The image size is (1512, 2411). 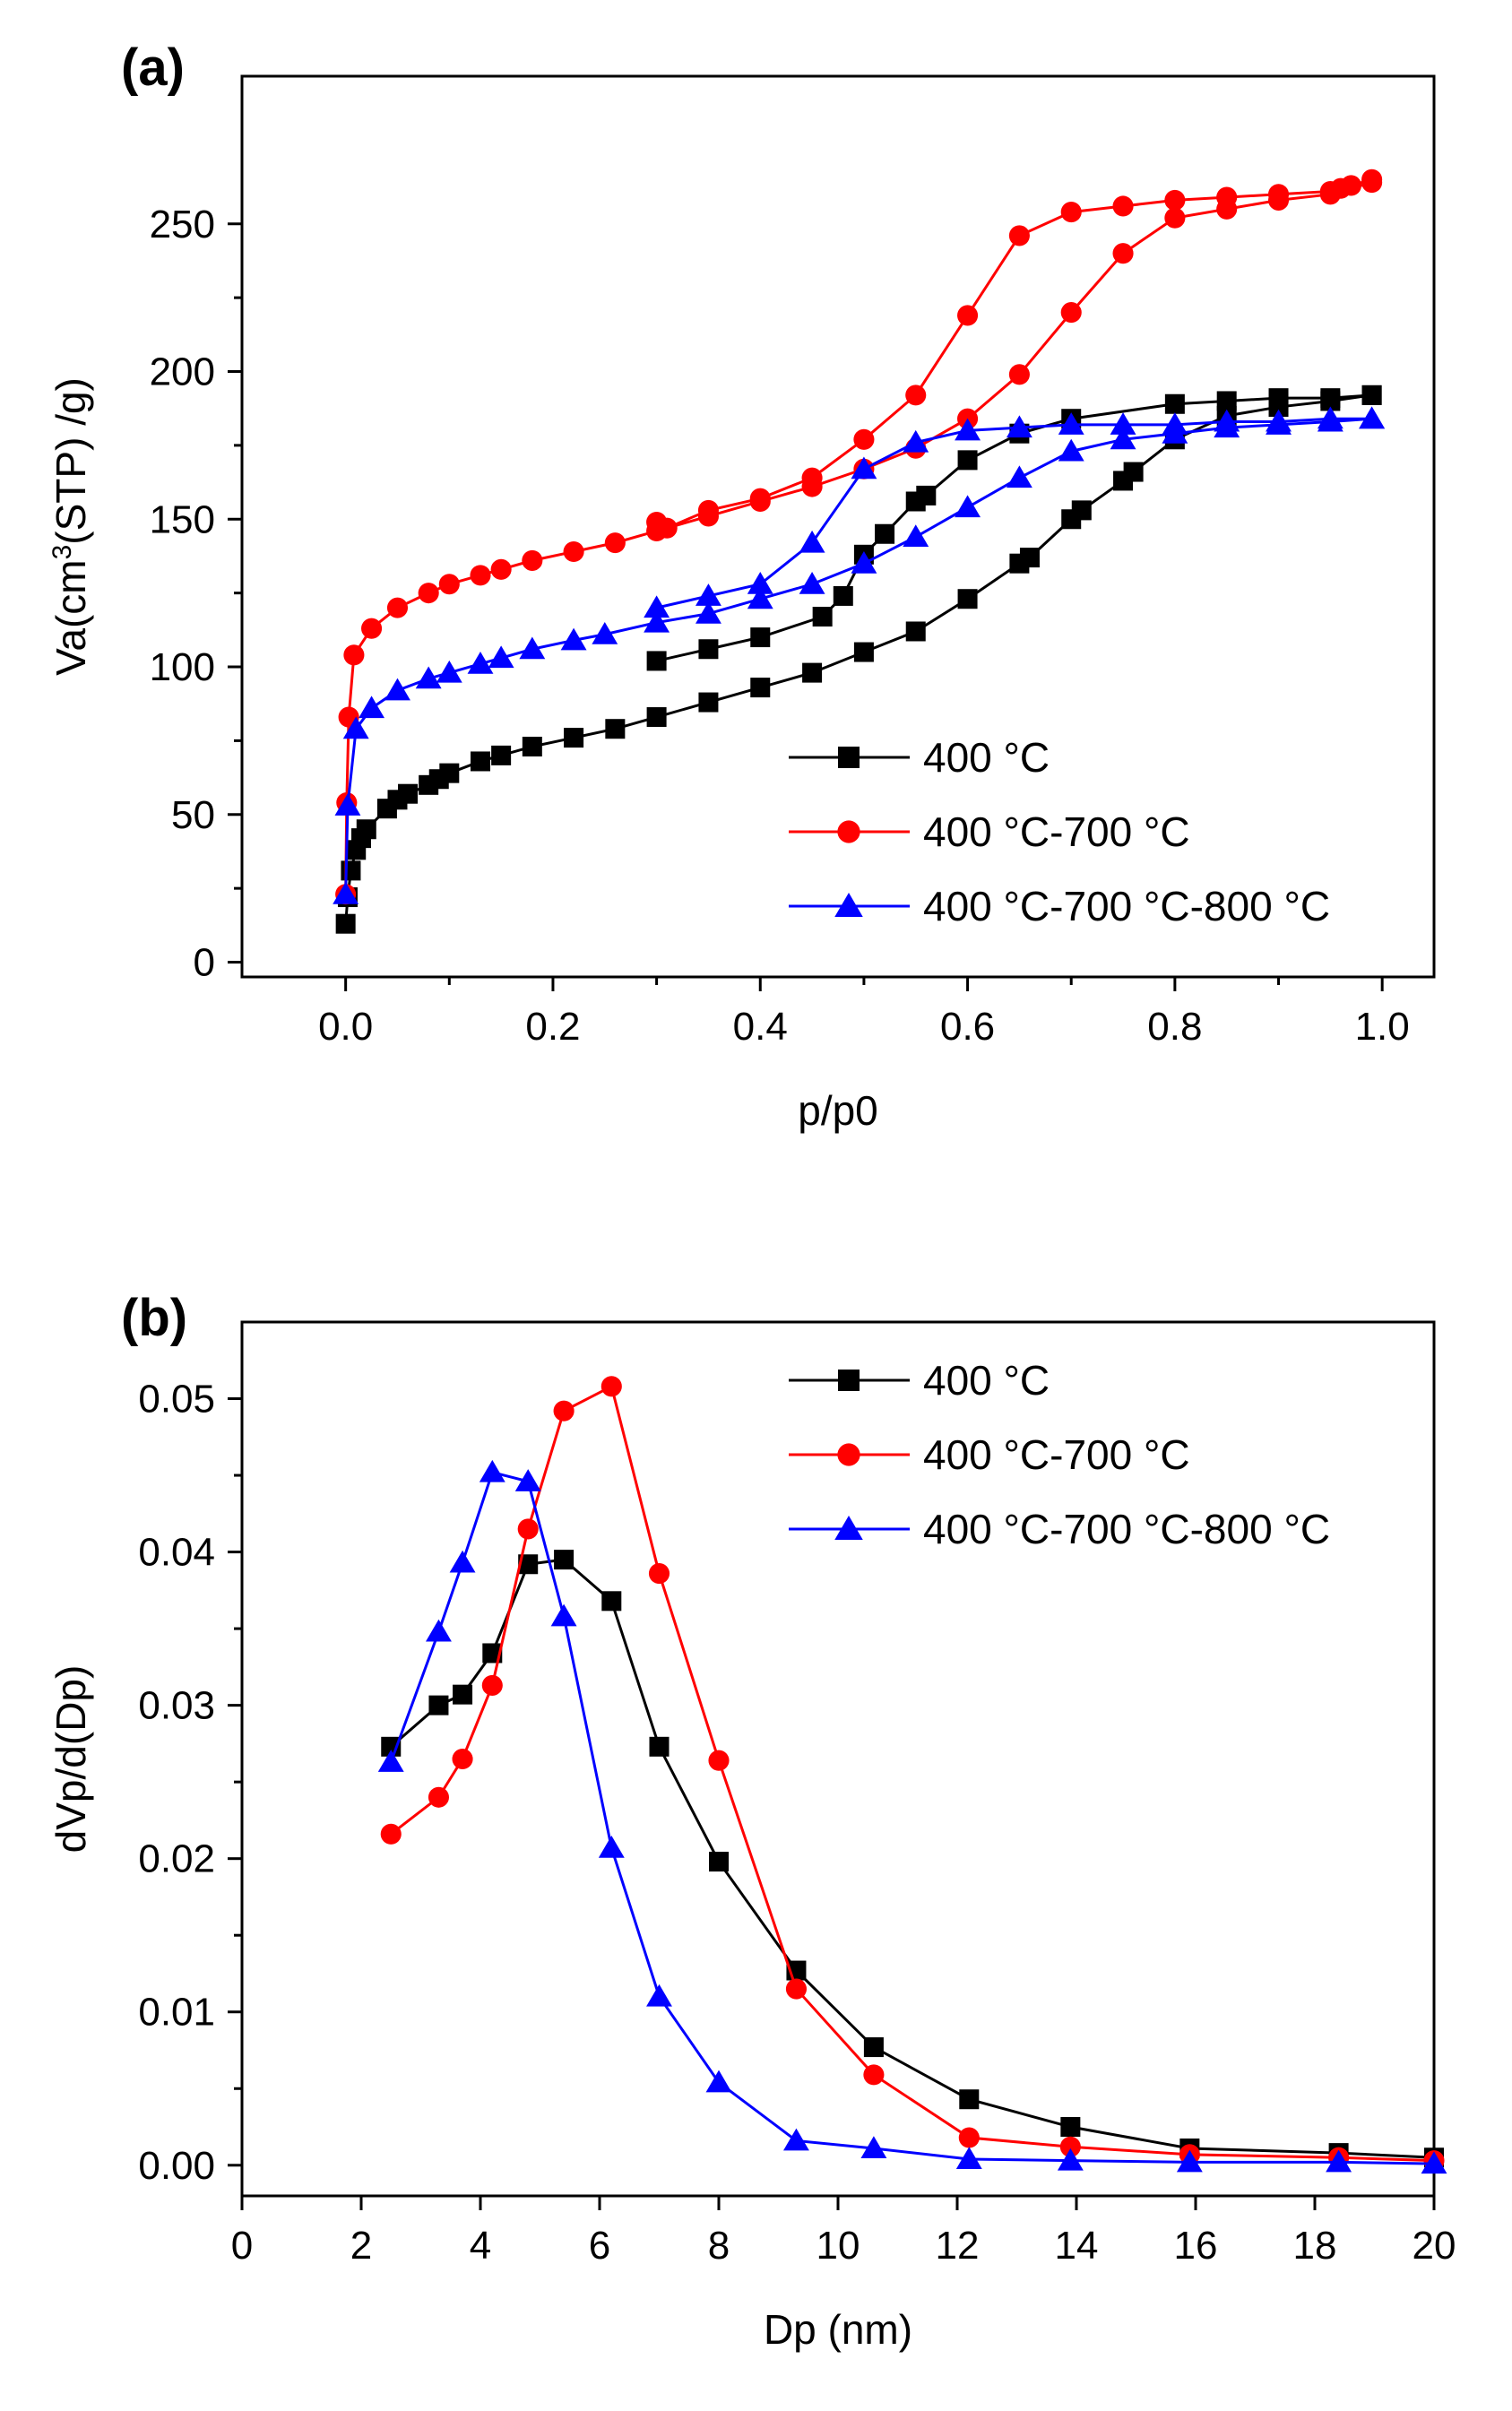 I want to click on y-tick-label: 150, so click(x=182, y=519).